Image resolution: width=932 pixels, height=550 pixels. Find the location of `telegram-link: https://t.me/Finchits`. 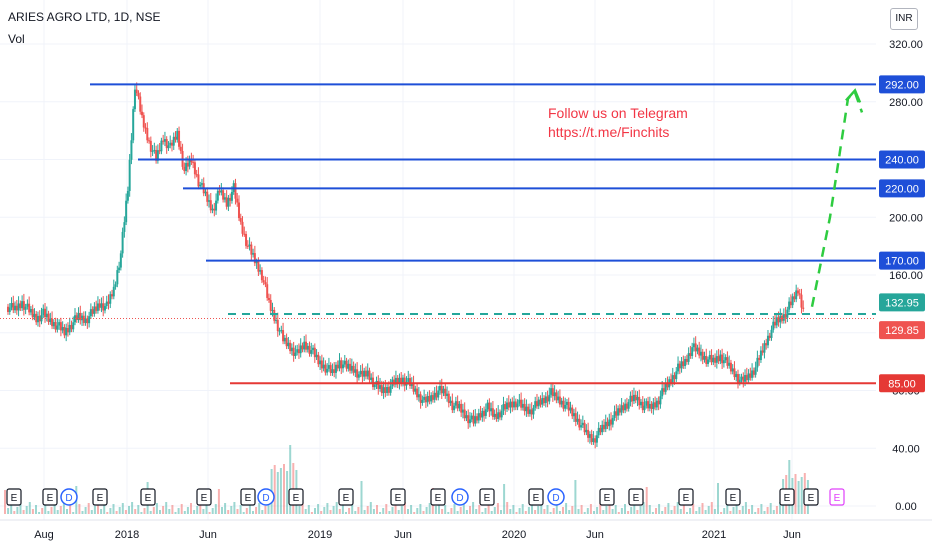

telegram-link: https://t.me/Finchits is located at coordinates (609, 132).